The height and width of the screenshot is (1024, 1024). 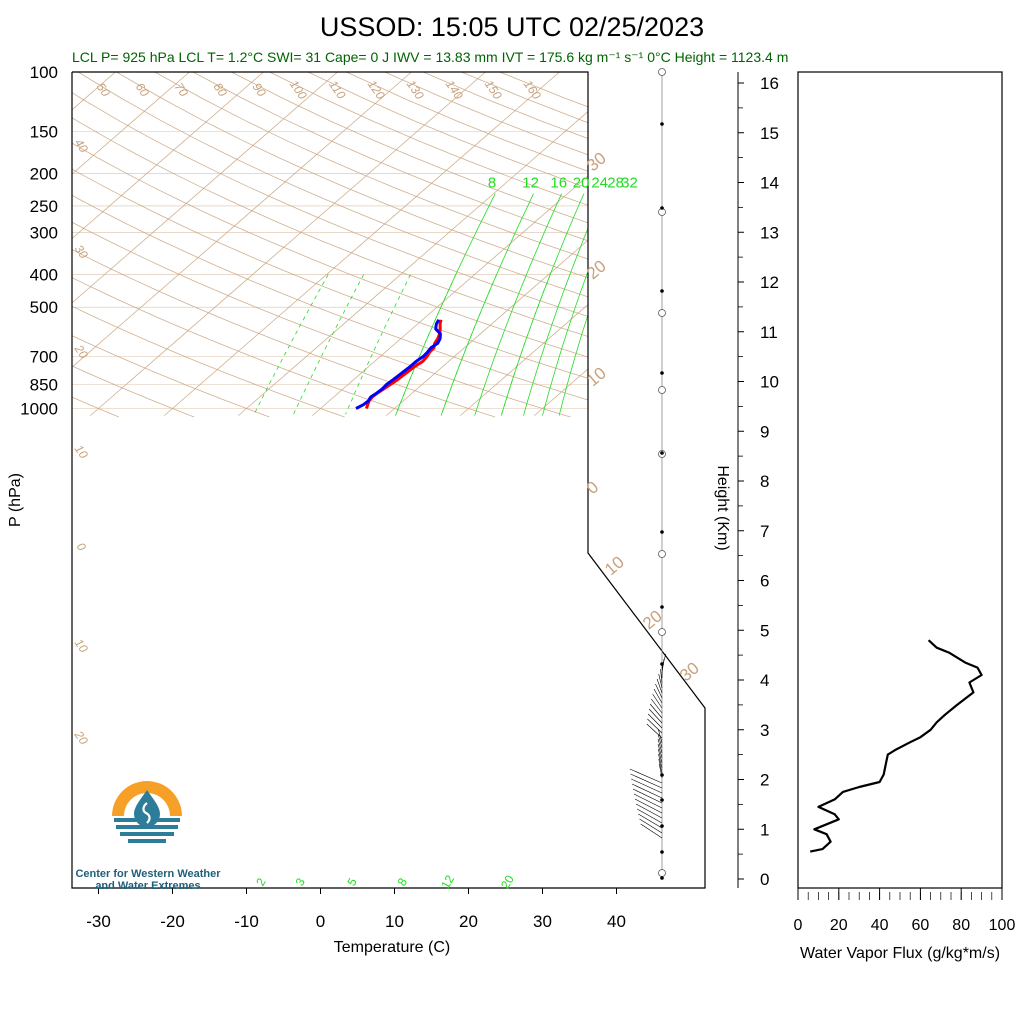 I want to click on wvf-tick-label: 100, so click(x=1002, y=925).